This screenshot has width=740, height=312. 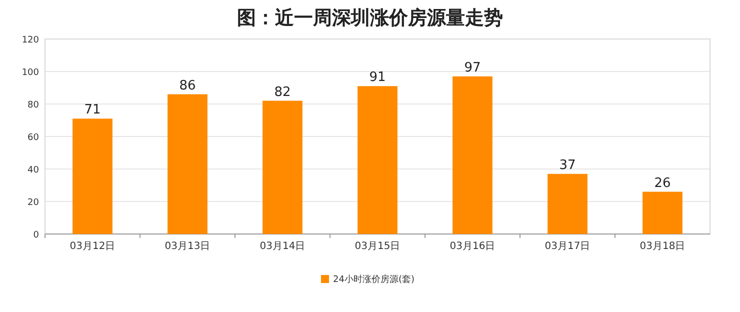 I want to click on y-tick-label: 0, so click(x=36, y=235).